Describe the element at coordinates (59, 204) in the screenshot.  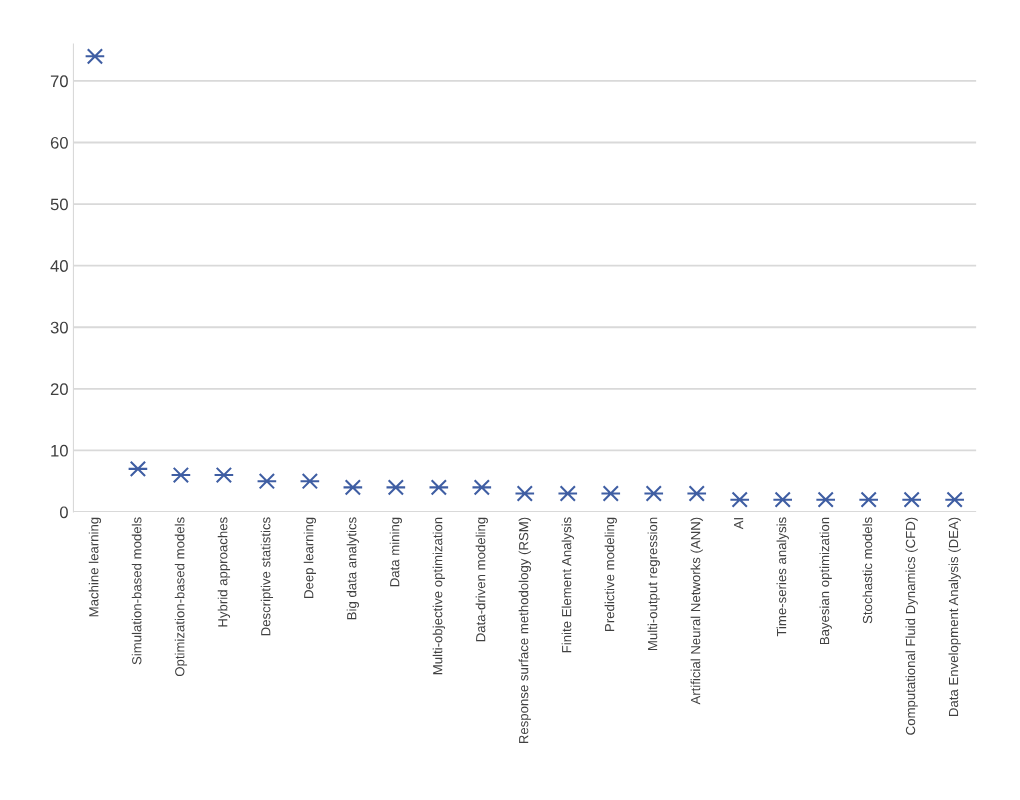
I see `y-tick-label: 50` at that location.